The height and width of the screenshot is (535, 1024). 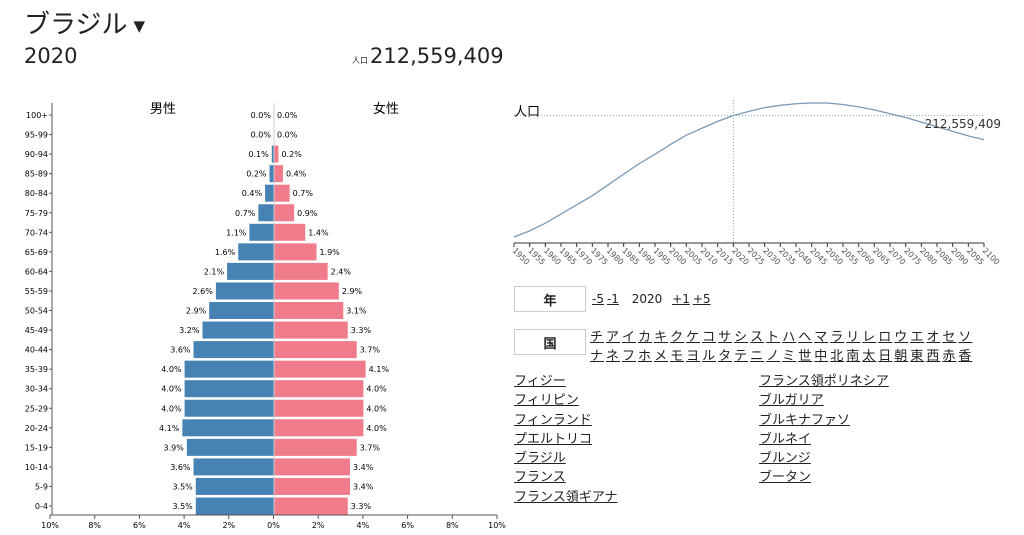 I want to click on country-index-link: ラ, so click(x=837, y=337).